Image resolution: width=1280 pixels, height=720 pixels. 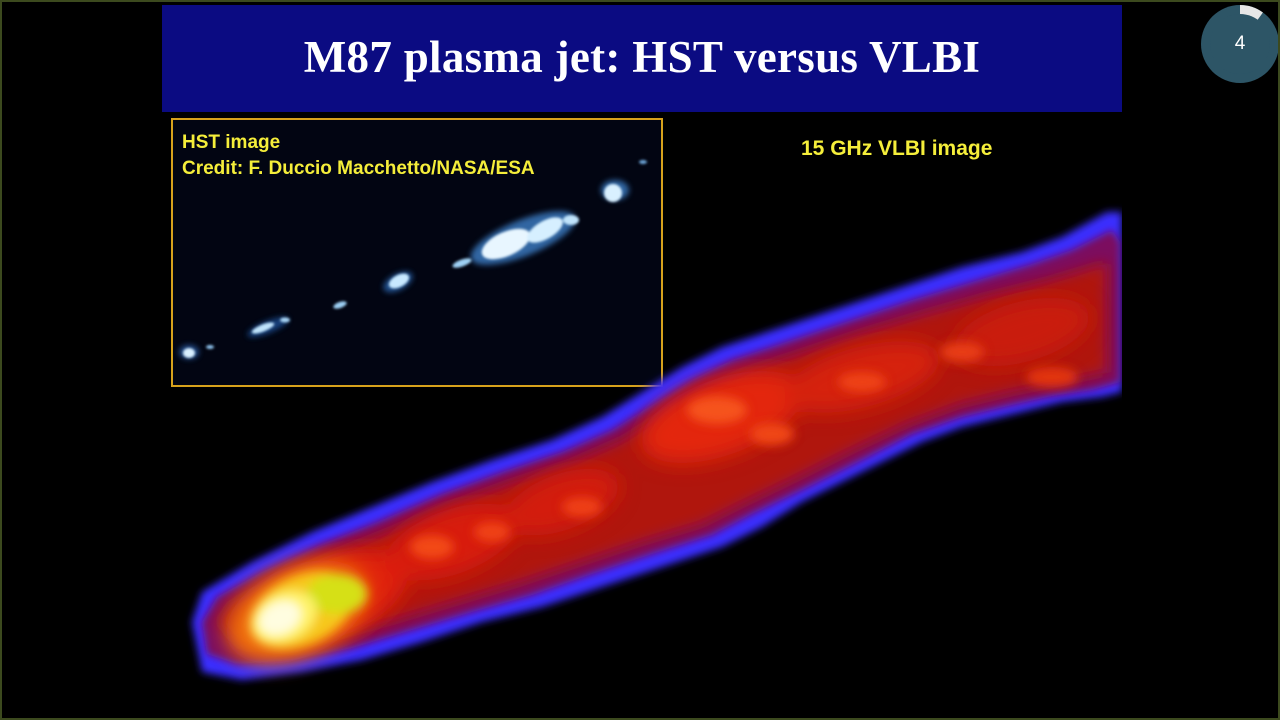 What do you see at coordinates (358, 168) in the screenshot?
I see `hst-credit: Credit: F. Duccio Macchetto/NASA/ESA` at bounding box center [358, 168].